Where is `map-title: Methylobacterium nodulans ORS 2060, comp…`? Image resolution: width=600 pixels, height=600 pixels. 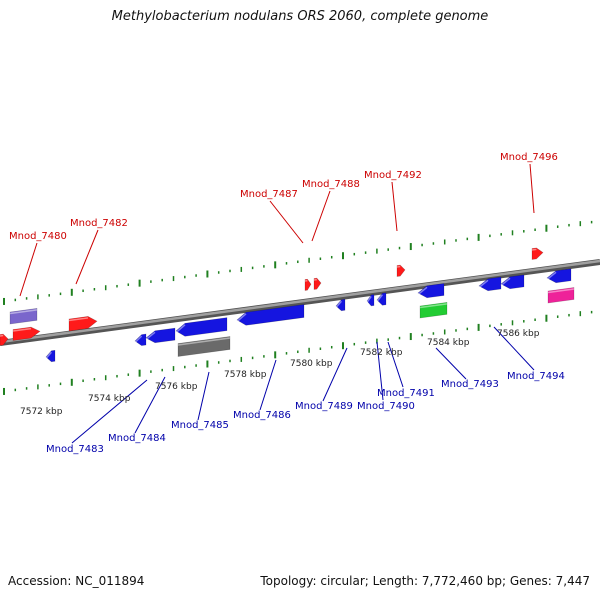
map-title: Methylobacterium nodulans ORS 2060, comp… is located at coordinates (300, 16).